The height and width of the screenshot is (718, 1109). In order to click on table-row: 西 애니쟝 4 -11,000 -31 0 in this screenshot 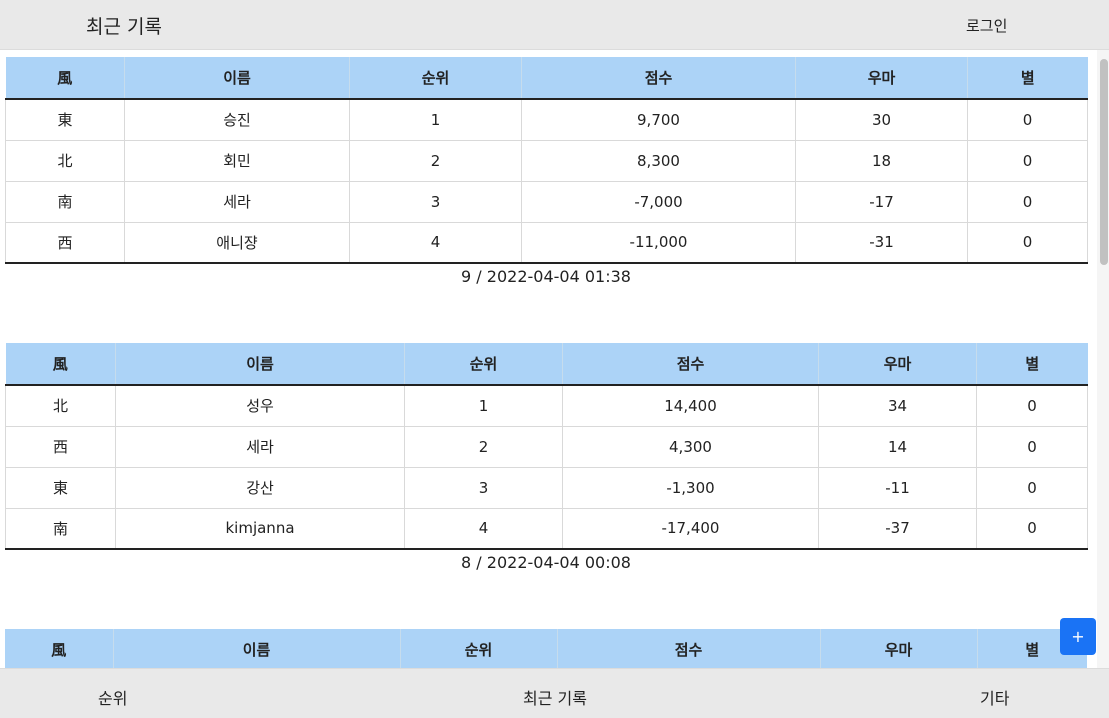, I will do `click(546, 242)`.